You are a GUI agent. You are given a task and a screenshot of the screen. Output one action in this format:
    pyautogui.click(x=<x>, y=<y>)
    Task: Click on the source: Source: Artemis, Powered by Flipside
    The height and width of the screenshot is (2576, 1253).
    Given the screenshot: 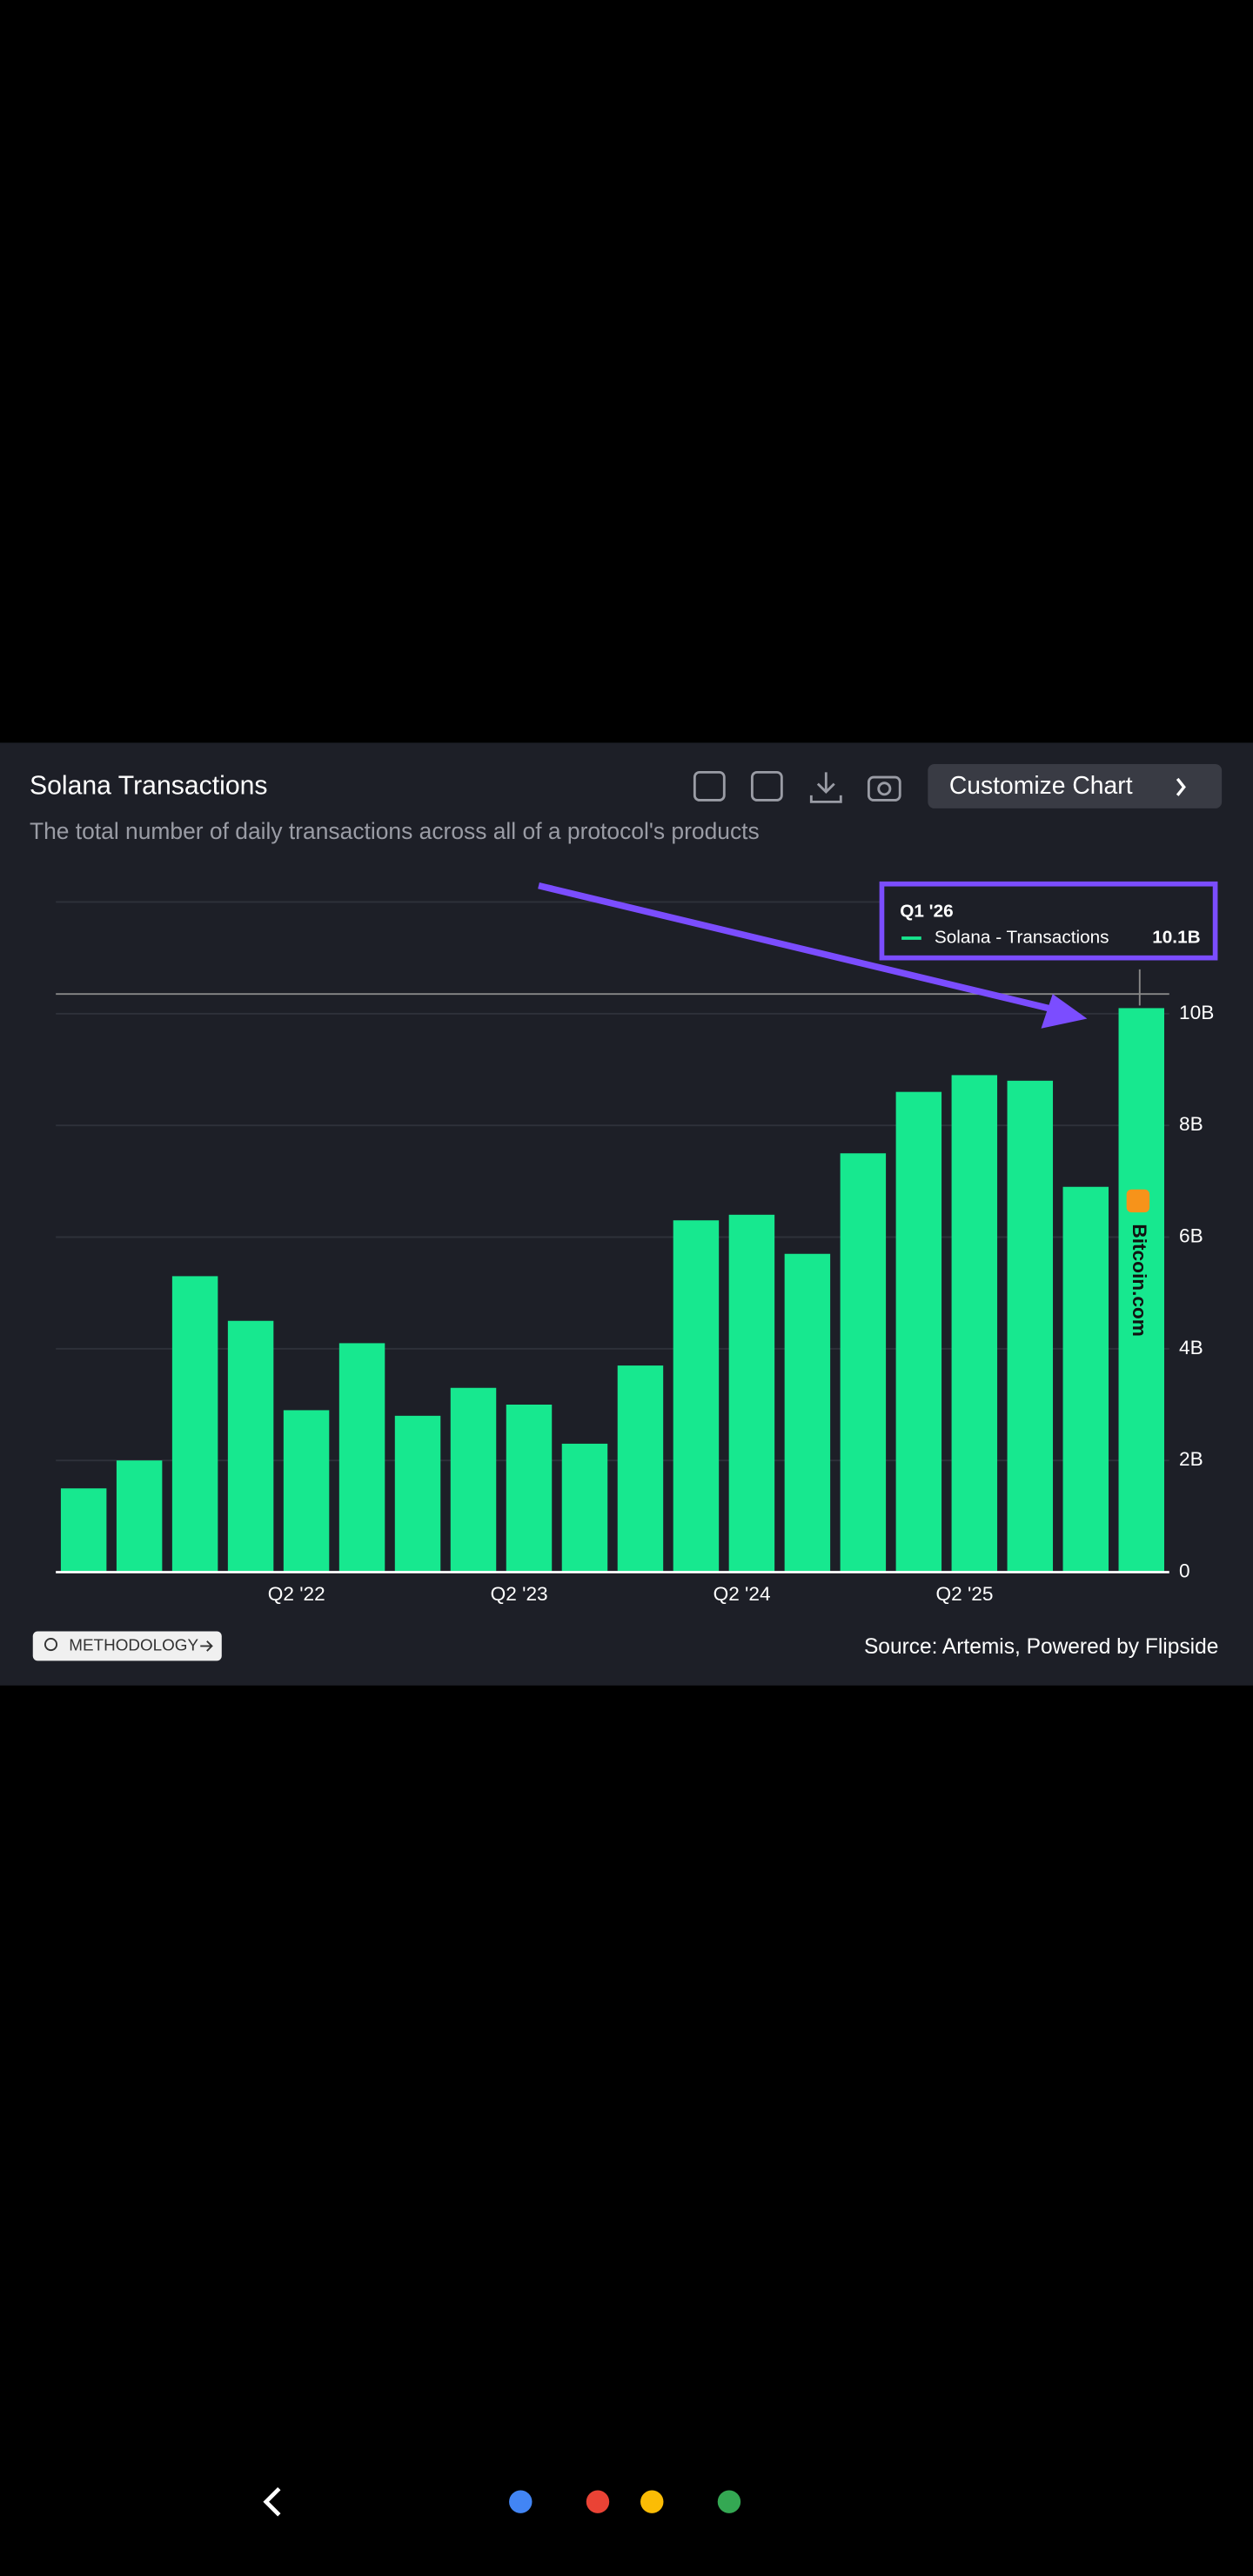 What is the action you would take?
    pyautogui.click(x=1041, y=1647)
    